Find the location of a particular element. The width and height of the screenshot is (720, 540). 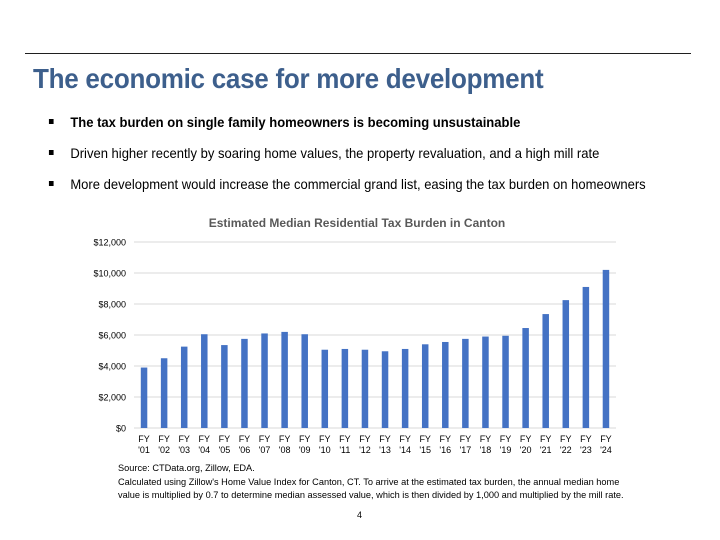

y-tick-label: $8,000 is located at coordinates (112, 305).